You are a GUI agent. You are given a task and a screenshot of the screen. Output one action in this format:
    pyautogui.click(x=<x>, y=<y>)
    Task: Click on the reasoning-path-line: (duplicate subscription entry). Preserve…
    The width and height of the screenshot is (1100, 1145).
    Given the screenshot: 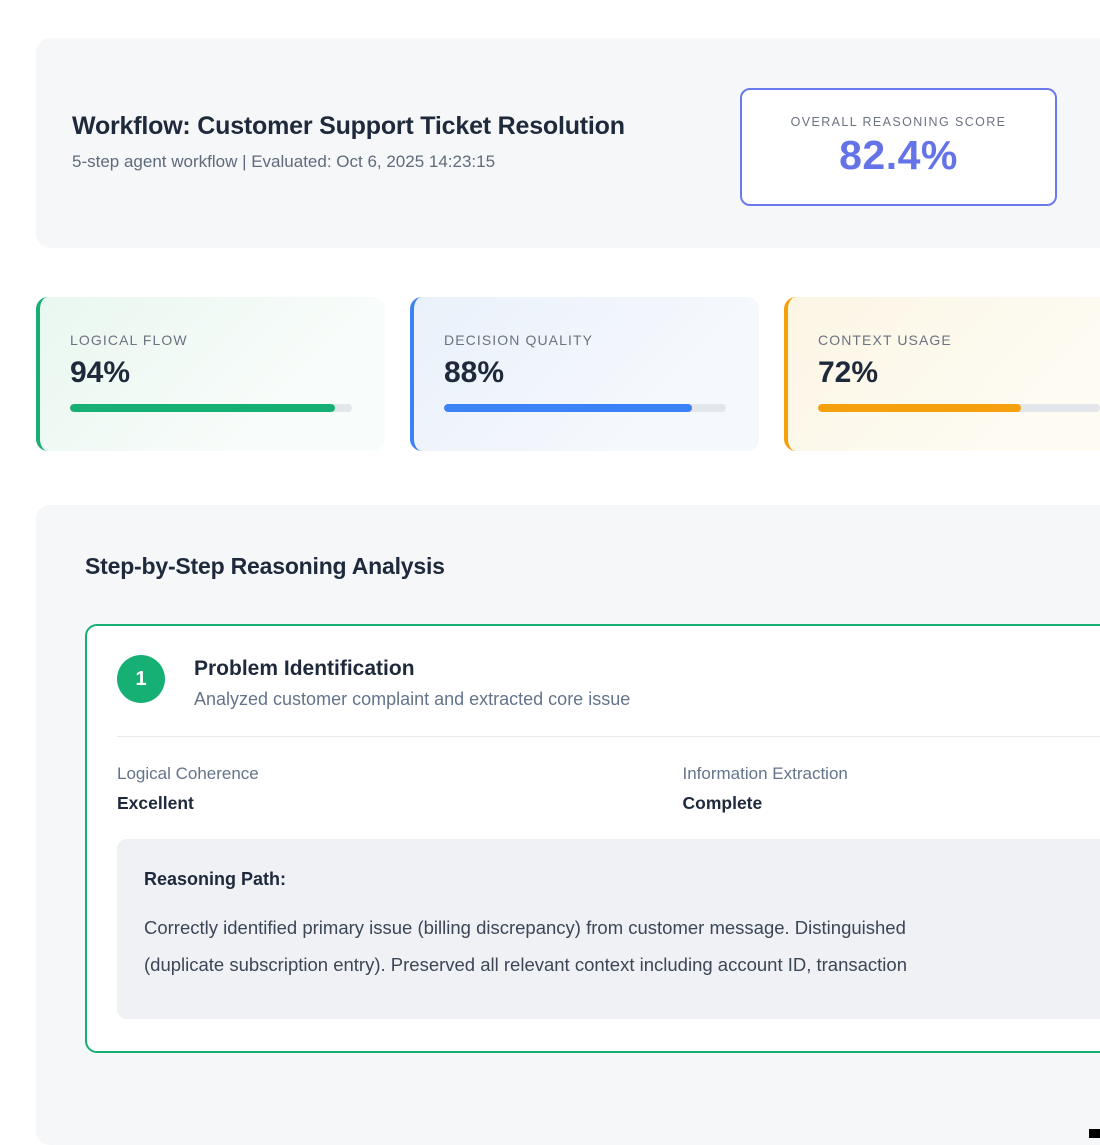 What is the action you would take?
    pyautogui.click(x=622, y=964)
    